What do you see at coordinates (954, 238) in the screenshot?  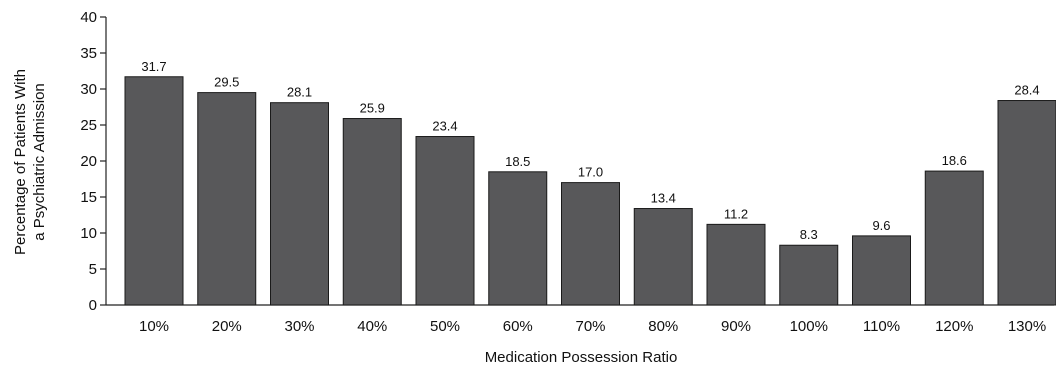 I see `bar-120pct` at bounding box center [954, 238].